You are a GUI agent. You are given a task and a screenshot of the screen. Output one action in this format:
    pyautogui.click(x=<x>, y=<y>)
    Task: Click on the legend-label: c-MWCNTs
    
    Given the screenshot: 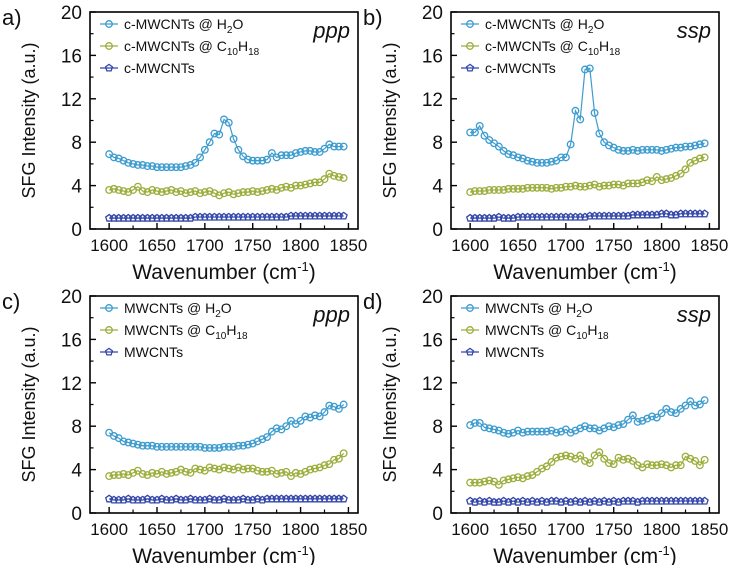 What is the action you would take?
    pyautogui.click(x=520, y=68)
    